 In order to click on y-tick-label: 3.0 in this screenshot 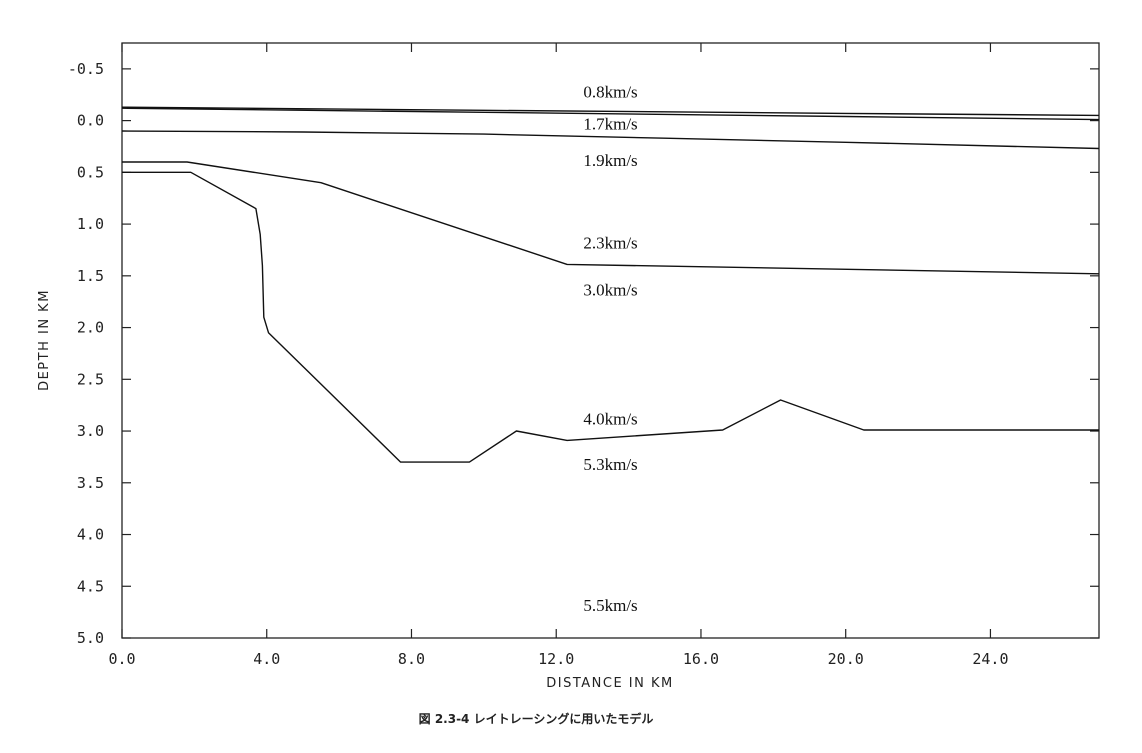, I will do `click(90, 431)`.